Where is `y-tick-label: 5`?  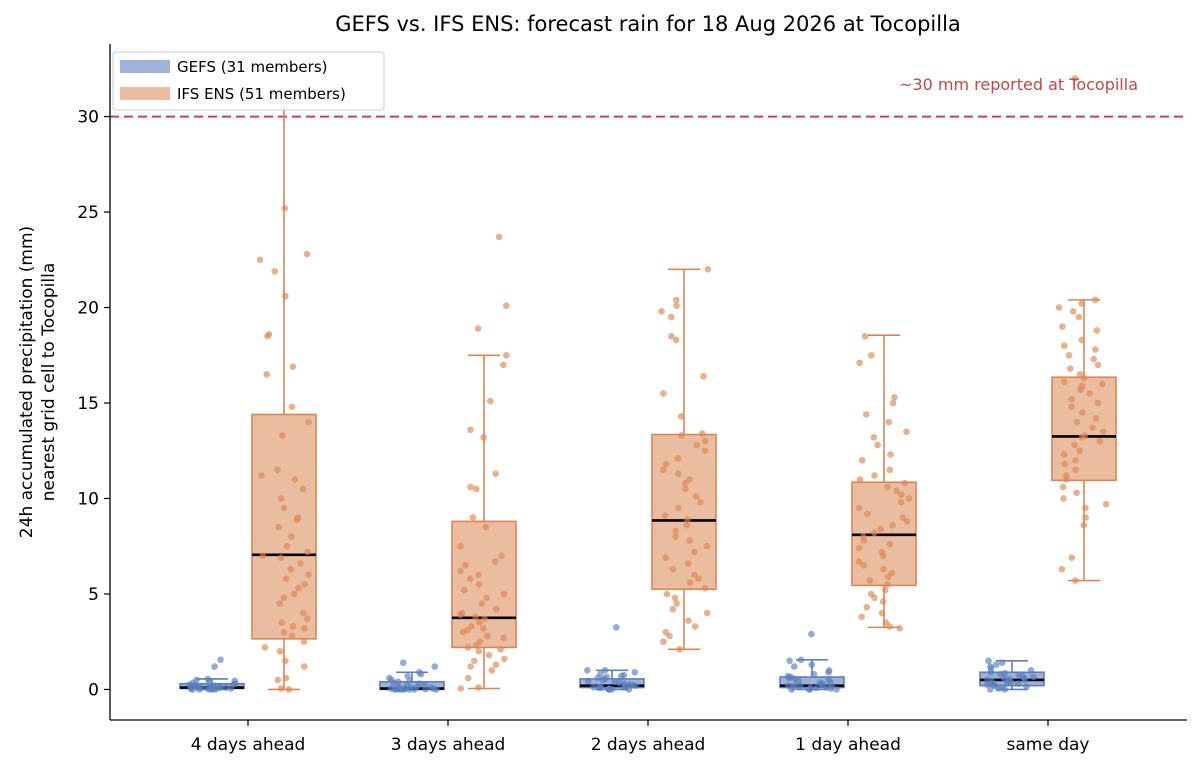 y-tick-label: 5 is located at coordinates (93, 595).